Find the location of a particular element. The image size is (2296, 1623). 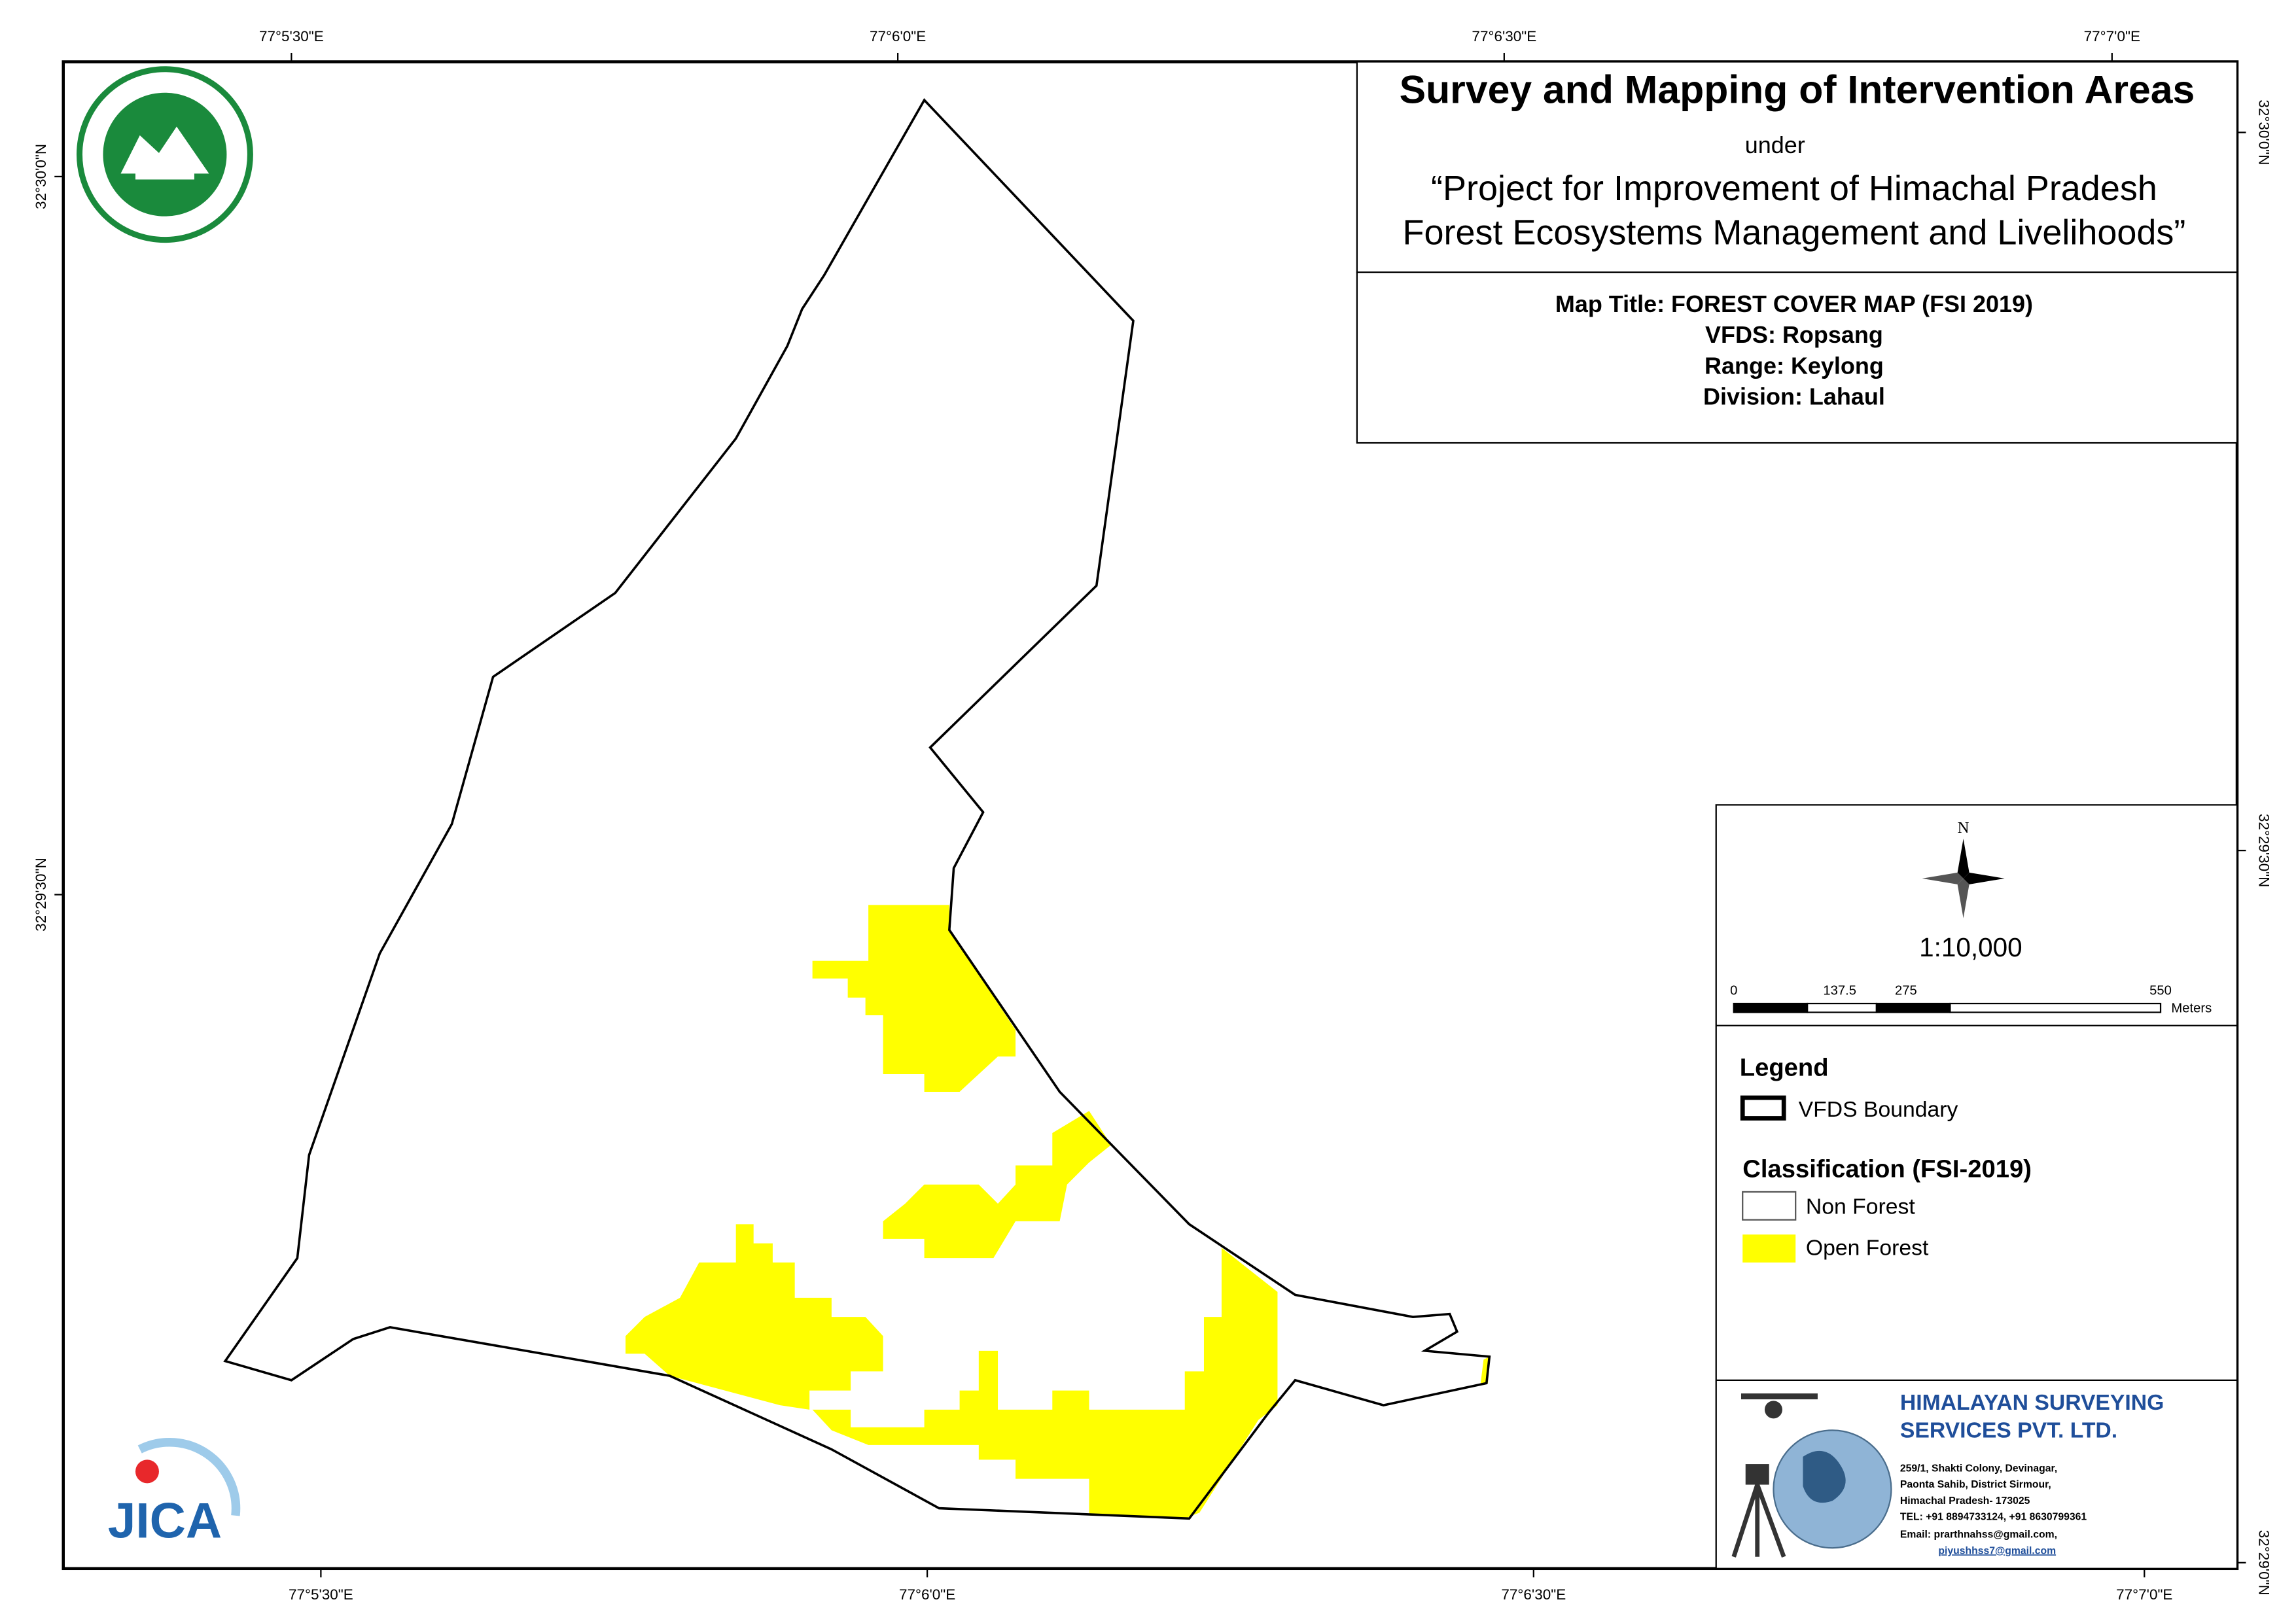

scalebar is located at coordinates (1948, 1008).